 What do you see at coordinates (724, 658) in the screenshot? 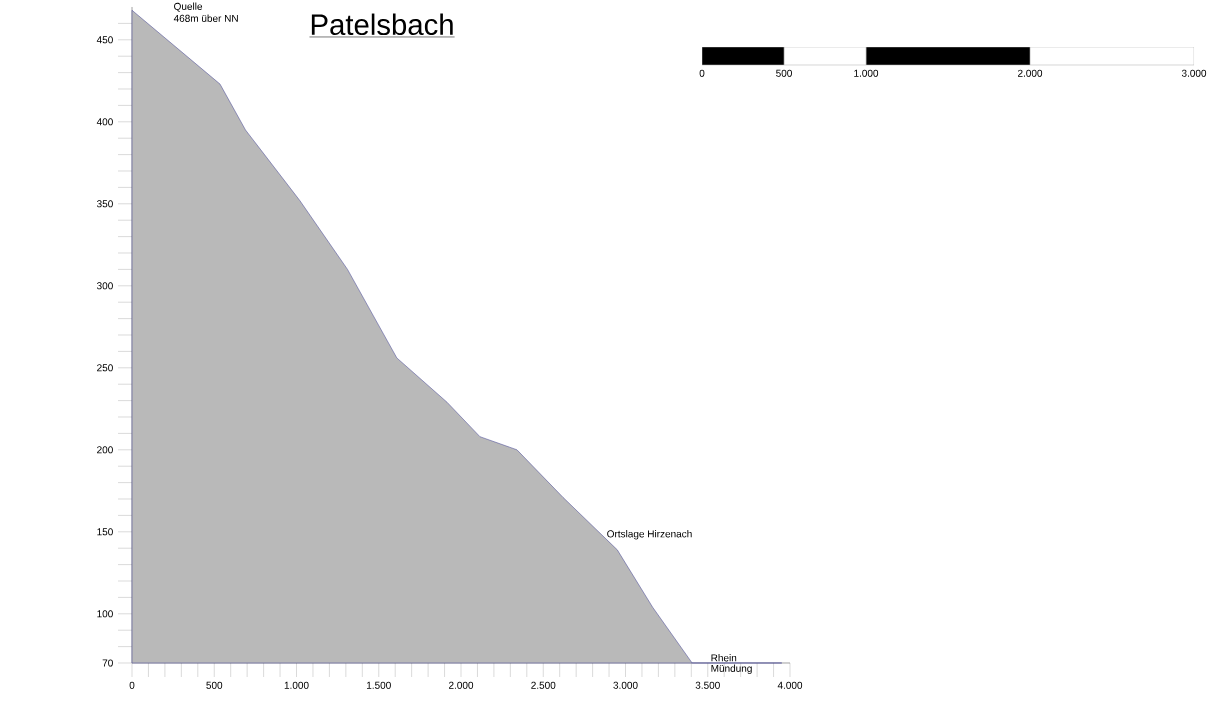
I see `annotation: Rhein` at bounding box center [724, 658].